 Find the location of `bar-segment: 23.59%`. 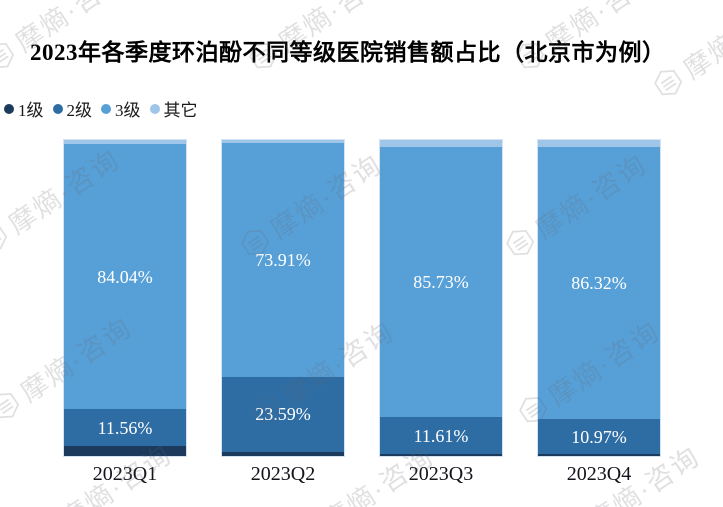

bar-segment: 23.59% is located at coordinates (283, 414).